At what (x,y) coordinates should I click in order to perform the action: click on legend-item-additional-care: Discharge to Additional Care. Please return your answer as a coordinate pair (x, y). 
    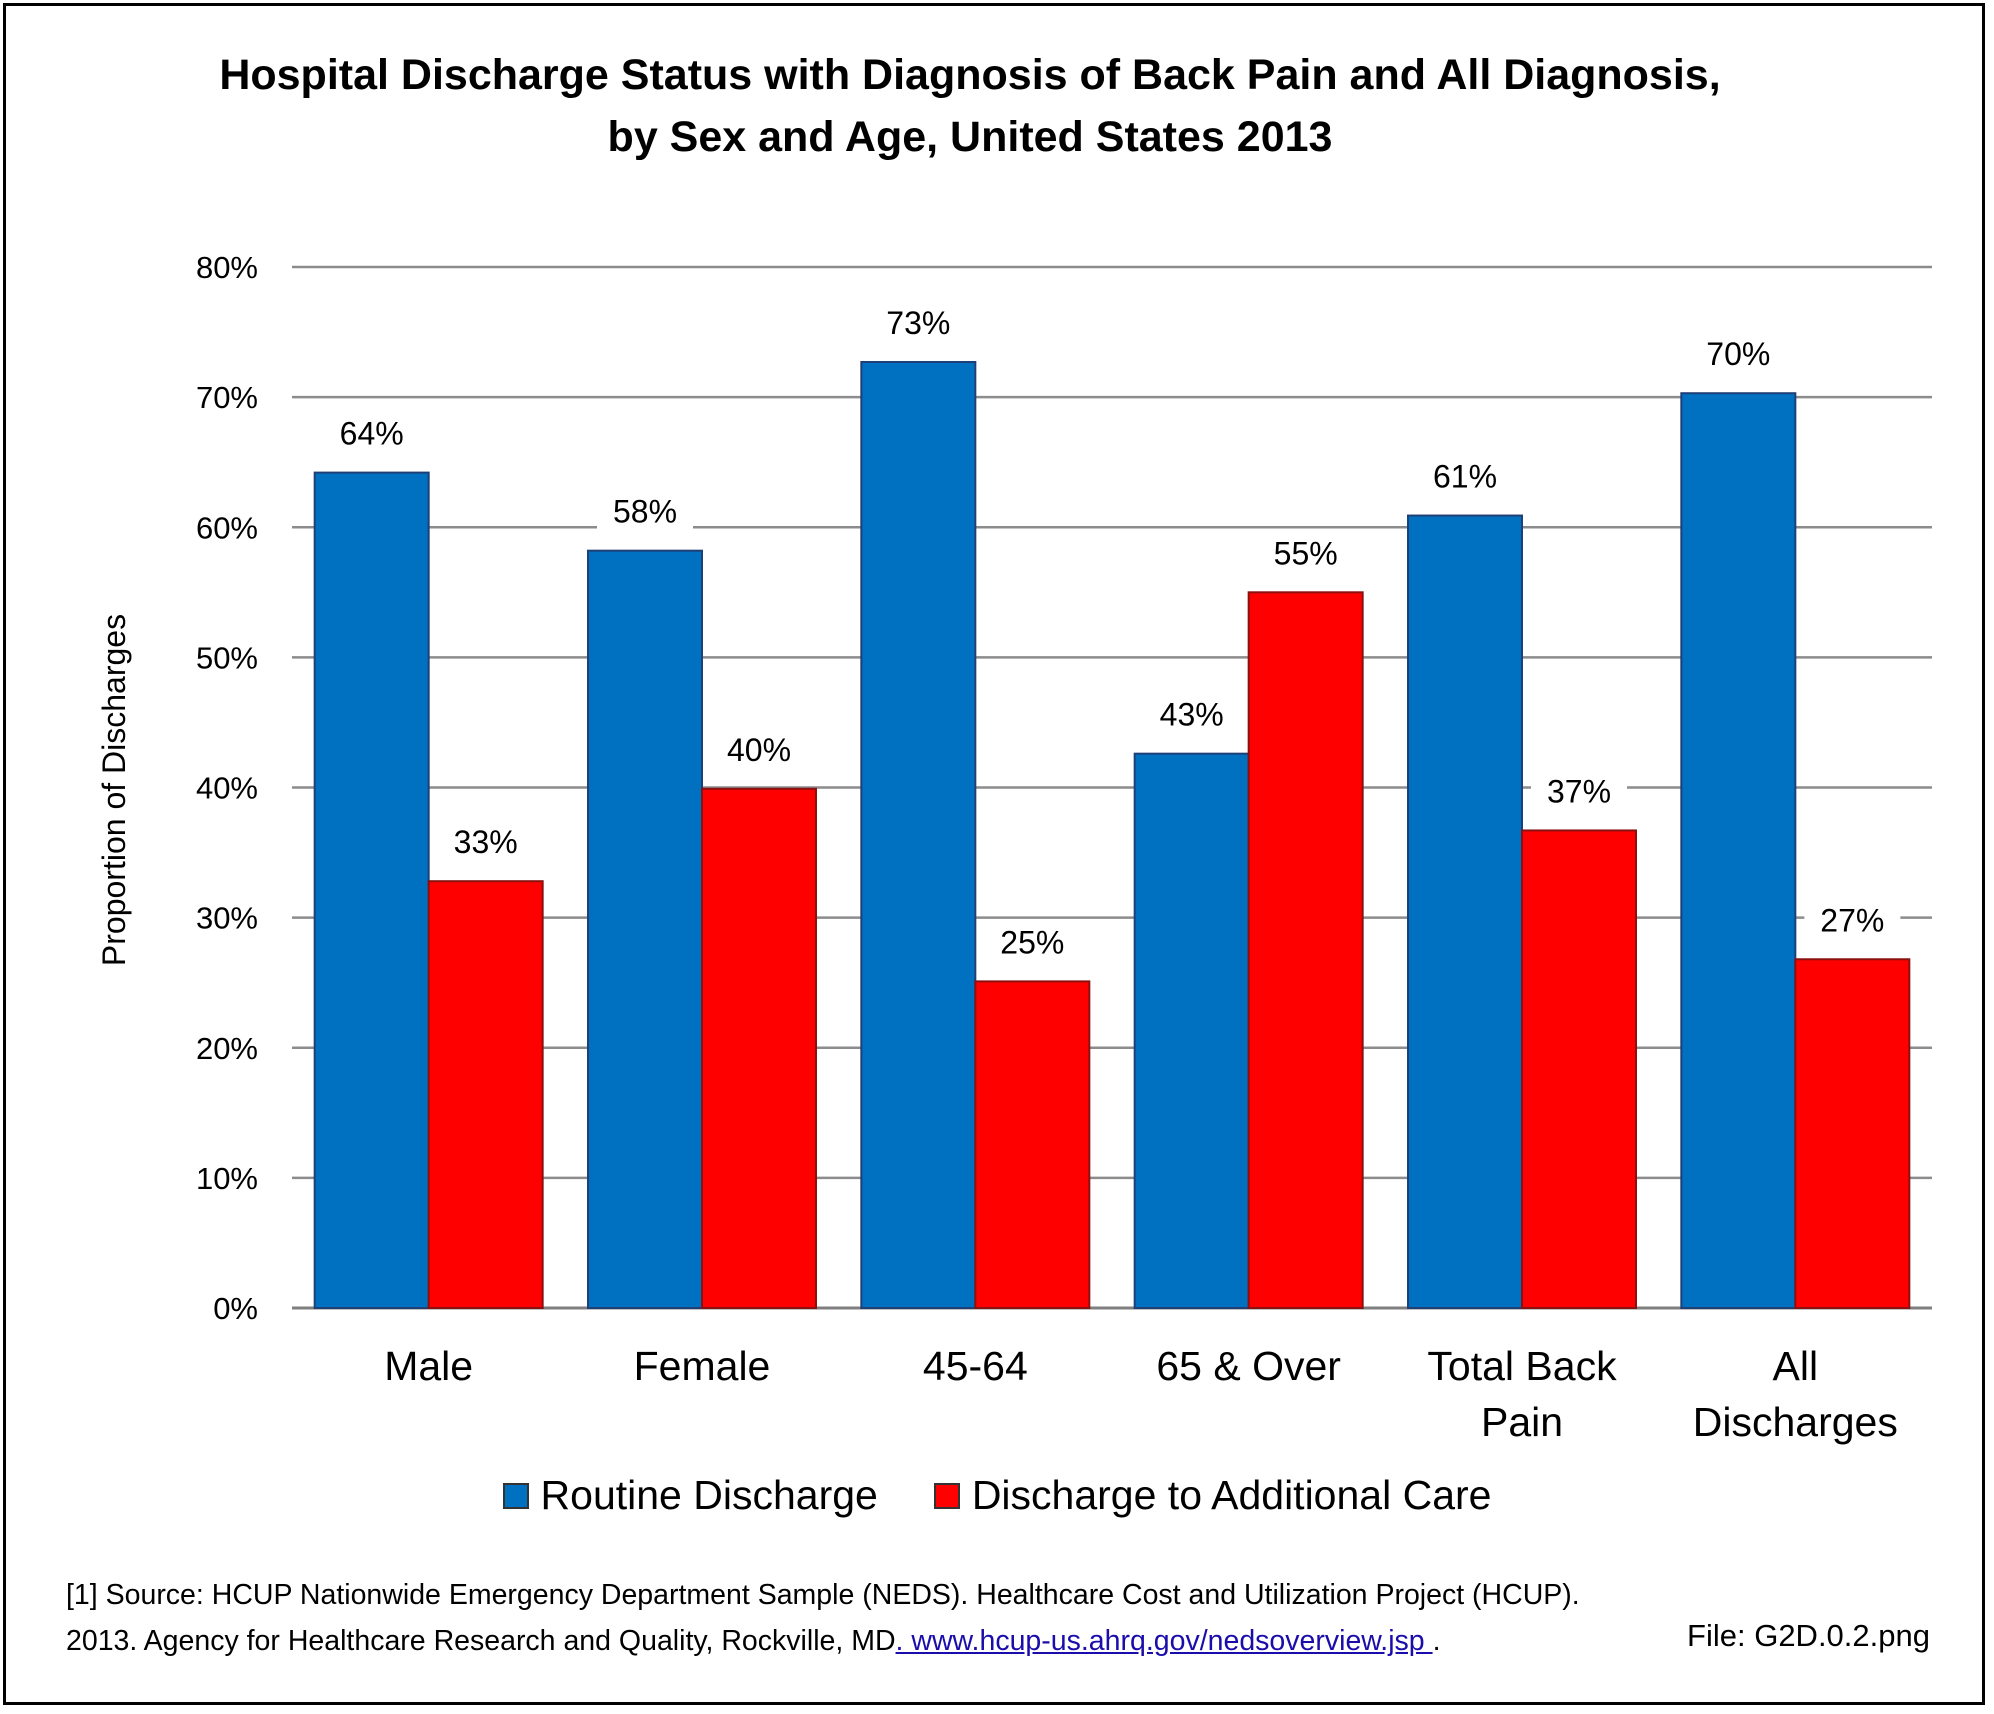
    Looking at the image, I should click on (1212, 1495).